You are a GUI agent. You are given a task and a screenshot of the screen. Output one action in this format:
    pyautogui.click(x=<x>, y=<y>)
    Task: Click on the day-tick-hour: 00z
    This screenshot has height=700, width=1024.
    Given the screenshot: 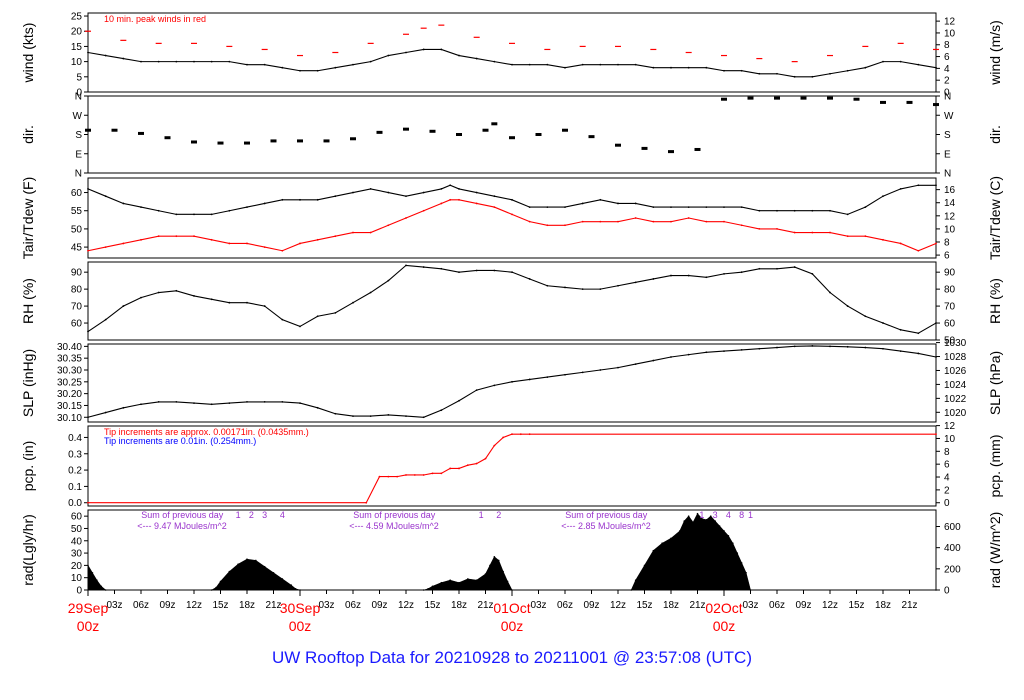 What is the action you would take?
    pyautogui.click(x=300, y=626)
    